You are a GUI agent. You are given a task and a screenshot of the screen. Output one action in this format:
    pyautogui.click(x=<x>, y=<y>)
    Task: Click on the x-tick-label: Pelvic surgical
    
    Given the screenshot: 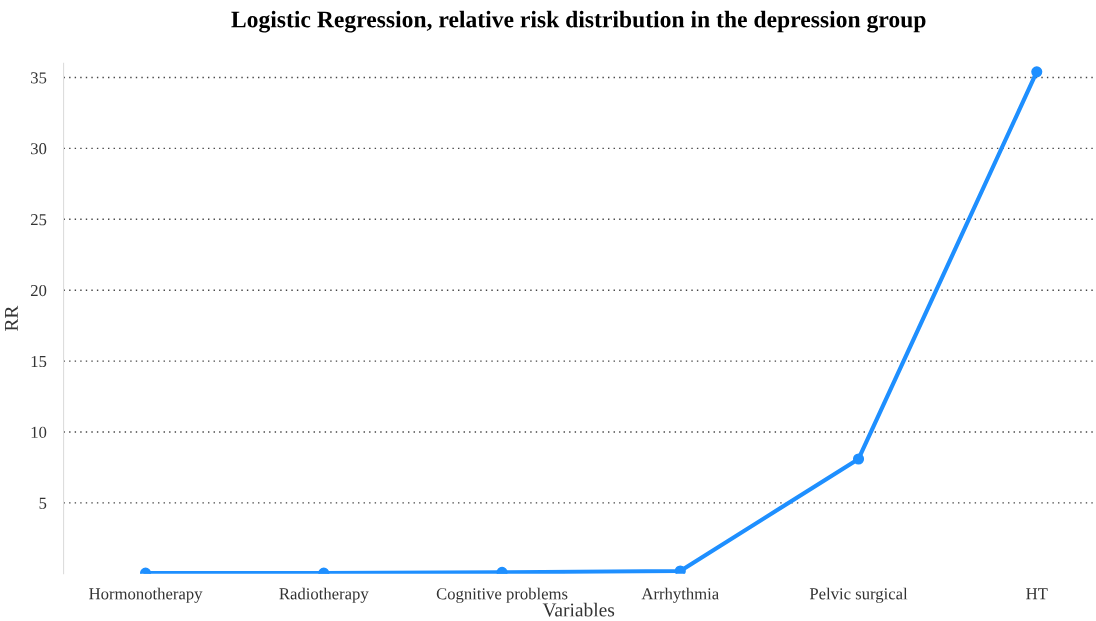 What is the action you would take?
    pyautogui.click(x=858, y=595)
    